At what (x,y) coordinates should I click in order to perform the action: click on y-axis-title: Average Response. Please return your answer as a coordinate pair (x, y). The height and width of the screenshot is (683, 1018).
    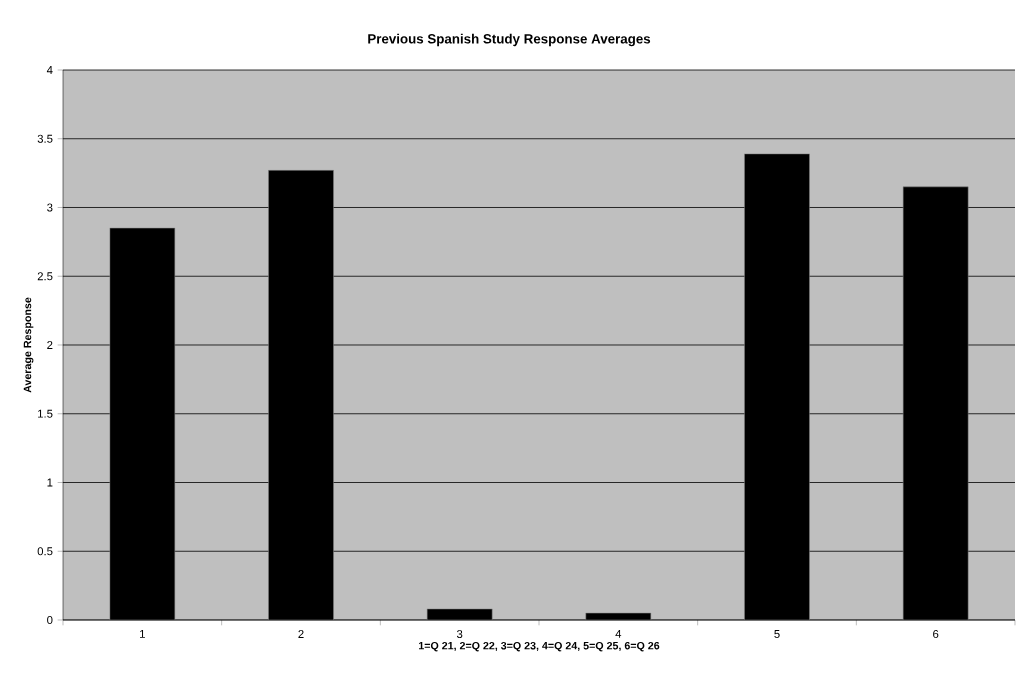
    Looking at the image, I should click on (28, 345).